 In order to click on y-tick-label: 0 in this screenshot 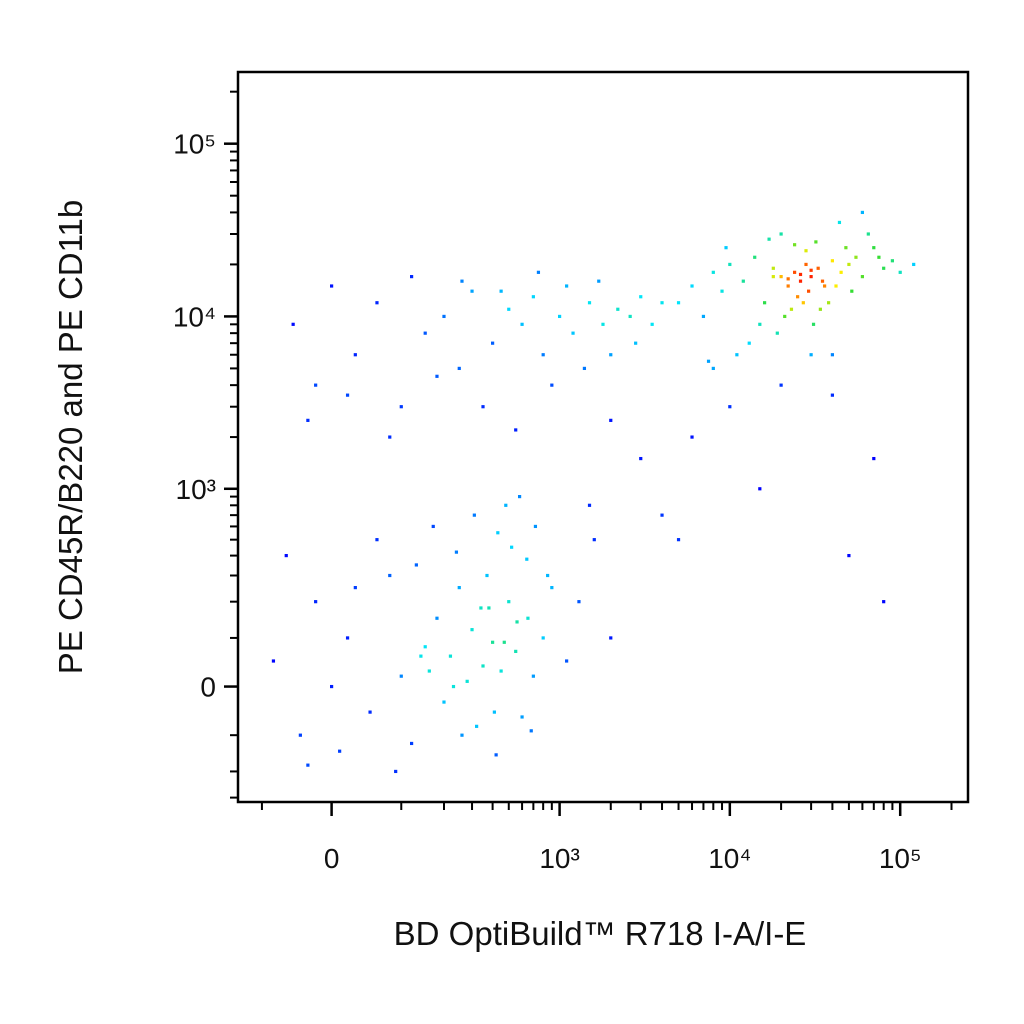, I will do `click(208, 687)`.